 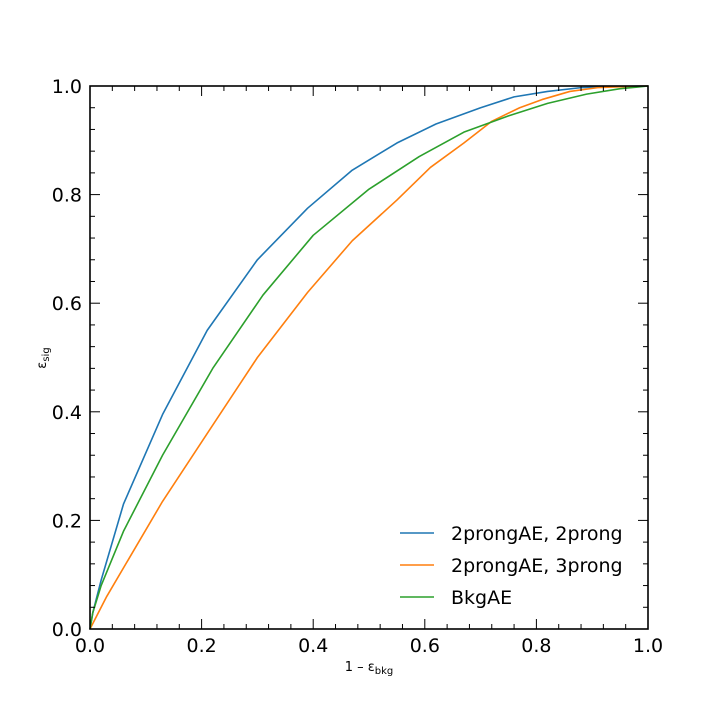 I want to click on x-tick-label: 0.6, so click(x=425, y=646).